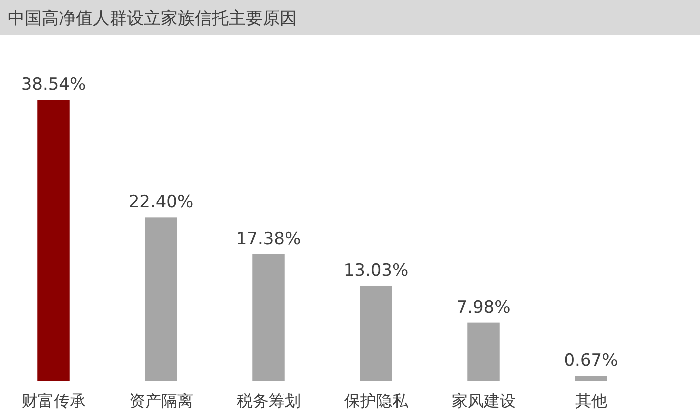 Image resolution: width=700 pixels, height=419 pixels. What do you see at coordinates (484, 400) in the screenshot?
I see `x-tick-label: 家风建设` at bounding box center [484, 400].